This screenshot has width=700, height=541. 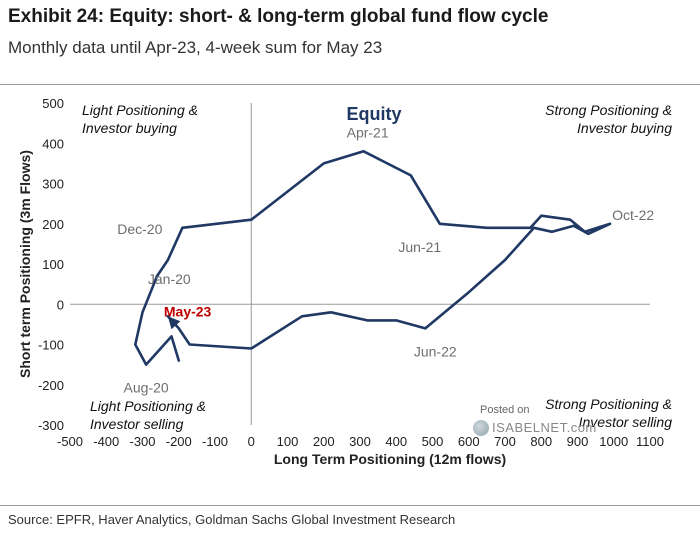 What do you see at coordinates (433, 441) in the screenshot?
I see `x-tick-label: 500` at bounding box center [433, 441].